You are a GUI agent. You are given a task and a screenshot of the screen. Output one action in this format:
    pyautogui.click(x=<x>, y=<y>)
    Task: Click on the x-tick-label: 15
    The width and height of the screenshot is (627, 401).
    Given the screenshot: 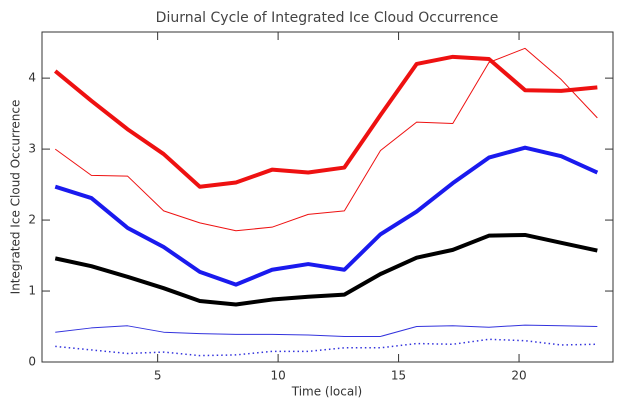 What is the action you would take?
    pyautogui.click(x=398, y=376)
    